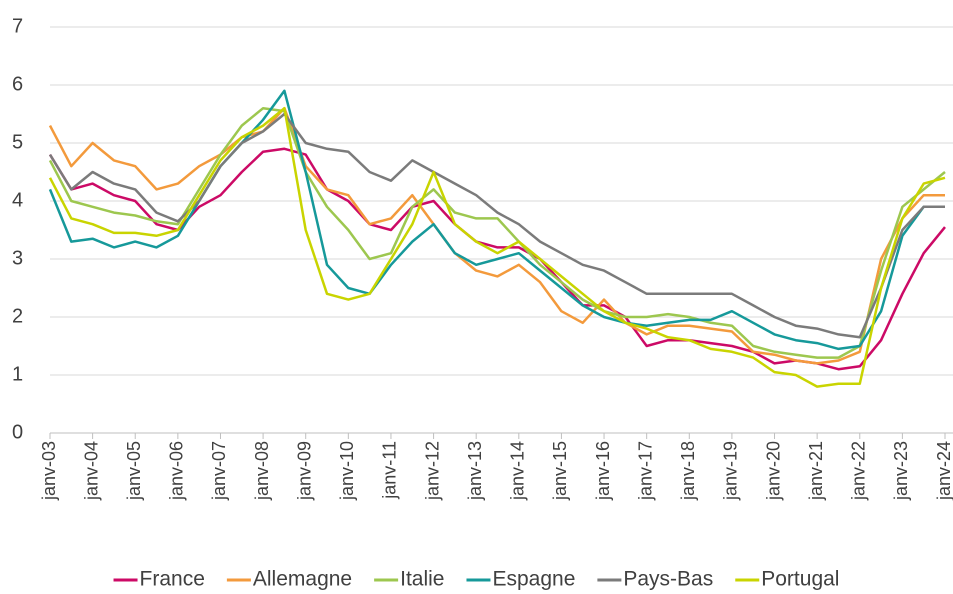 Image resolution: width=953 pixels, height=594 pixels. Describe the element at coordinates (688, 471) in the screenshot. I see `x-tick-label: janv-18` at that location.